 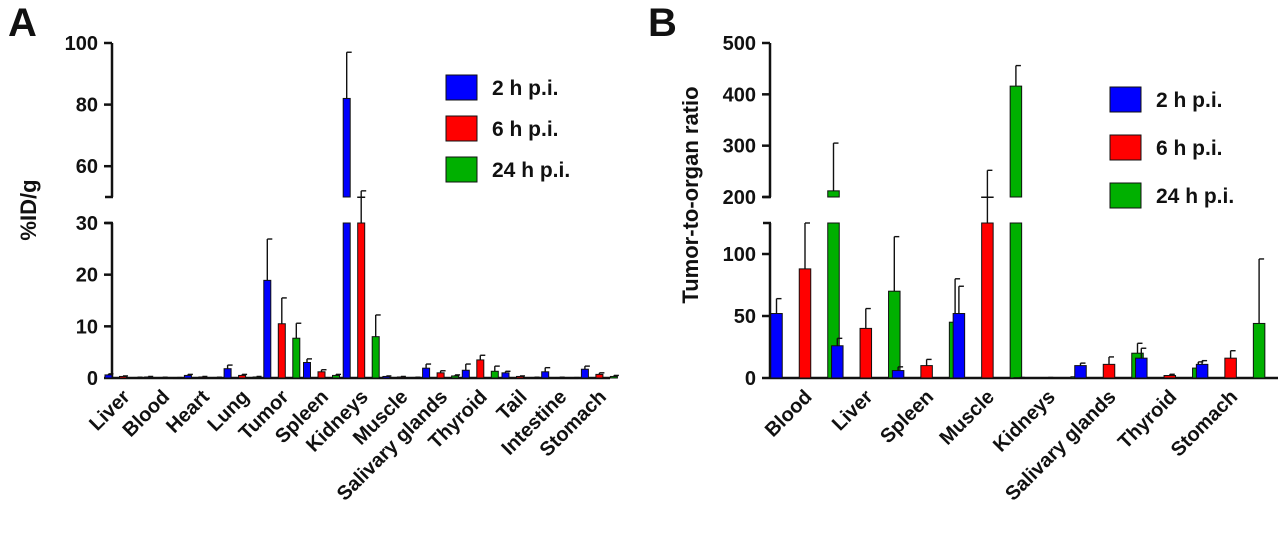 I want to click on y-tick-label: 200, so click(x=739, y=198).